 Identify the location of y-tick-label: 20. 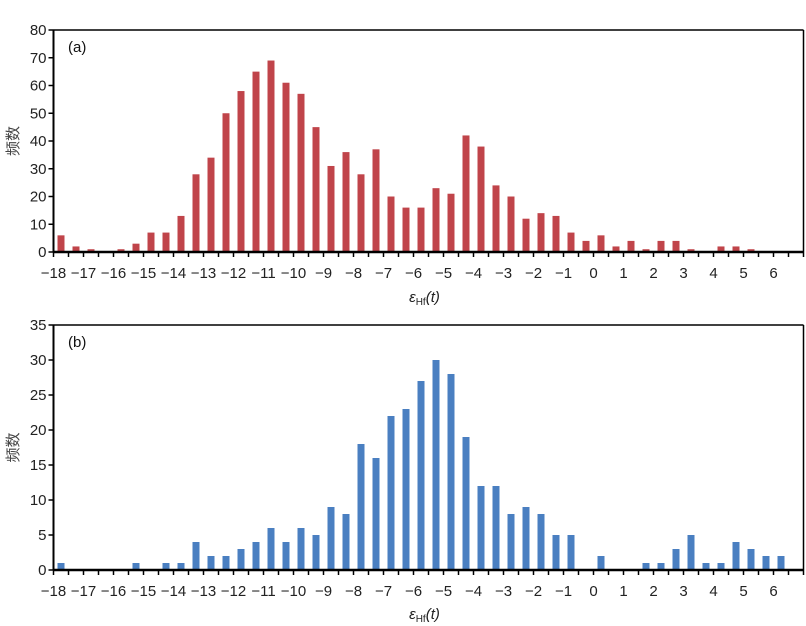
(38, 197).